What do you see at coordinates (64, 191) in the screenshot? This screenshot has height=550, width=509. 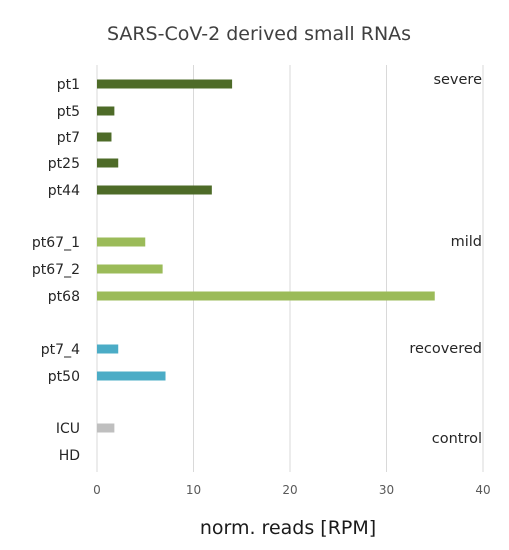 I see `category-label: pt44` at bounding box center [64, 191].